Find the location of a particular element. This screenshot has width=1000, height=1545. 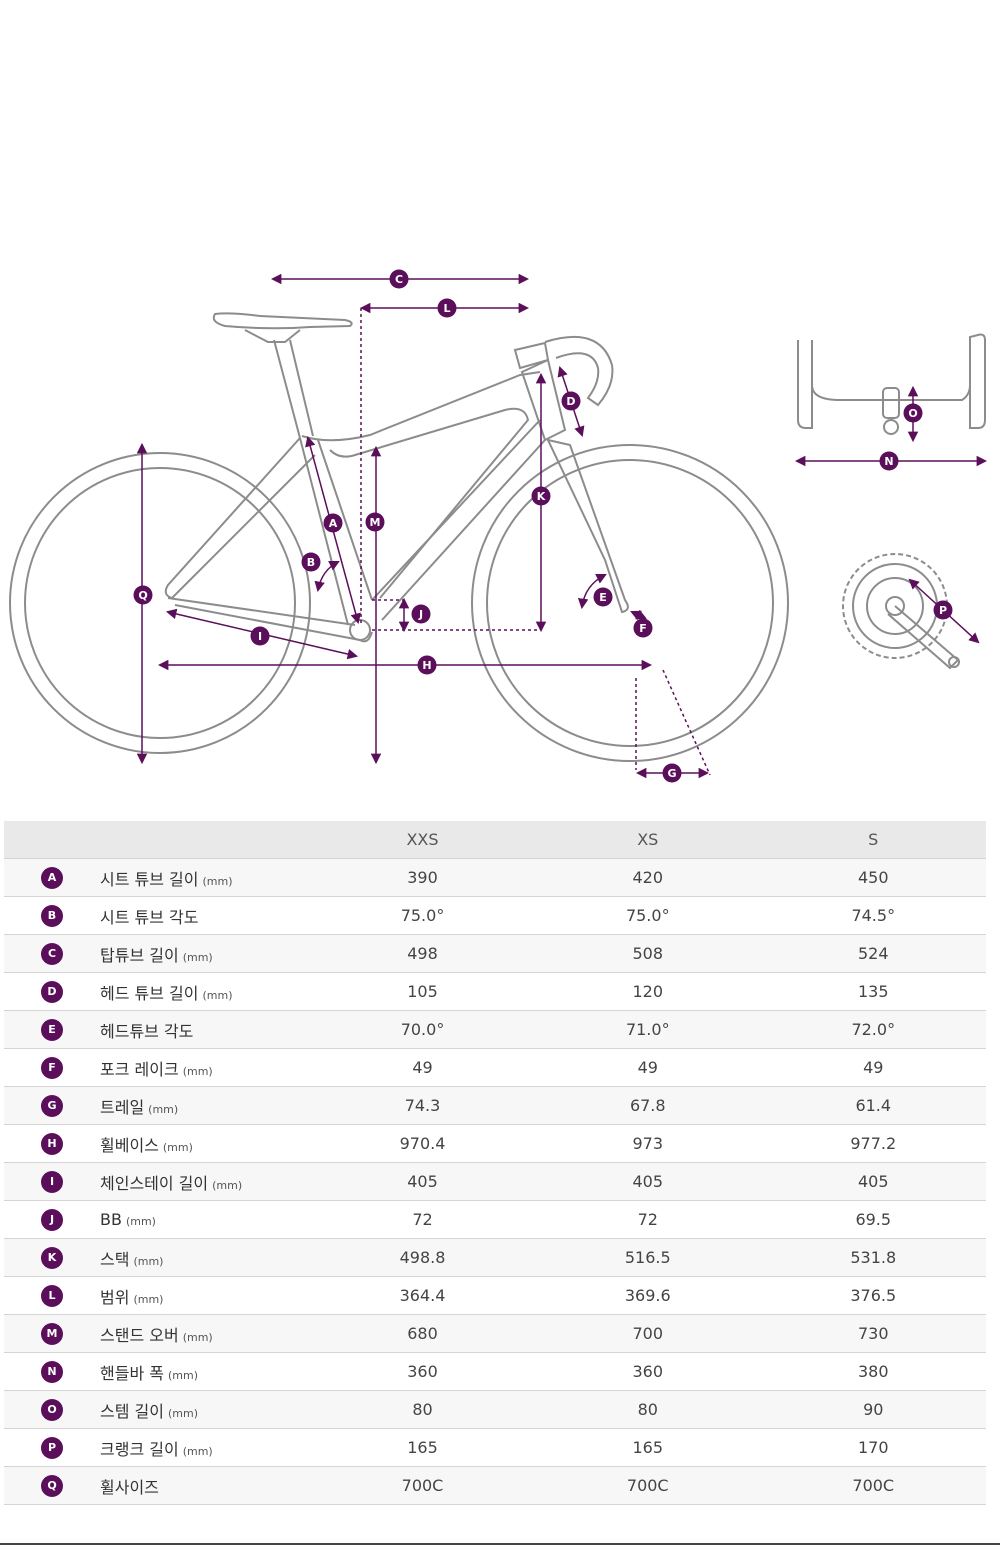

measure-badge: D is located at coordinates (52, 992).